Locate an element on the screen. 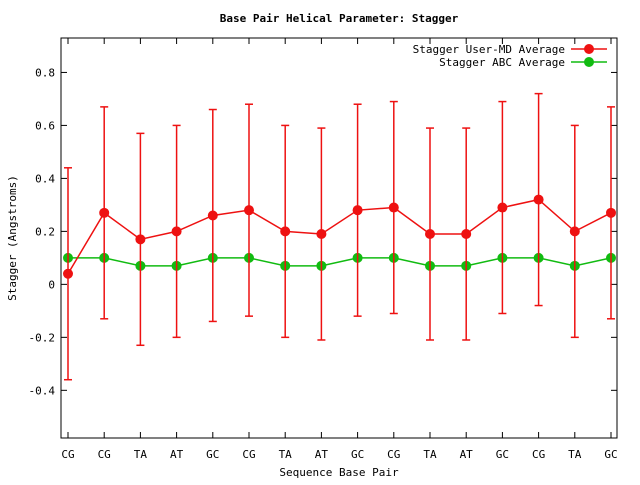 The height and width of the screenshot is (485, 640). legend-label: Stagger ABC Average is located at coordinates (502, 62).